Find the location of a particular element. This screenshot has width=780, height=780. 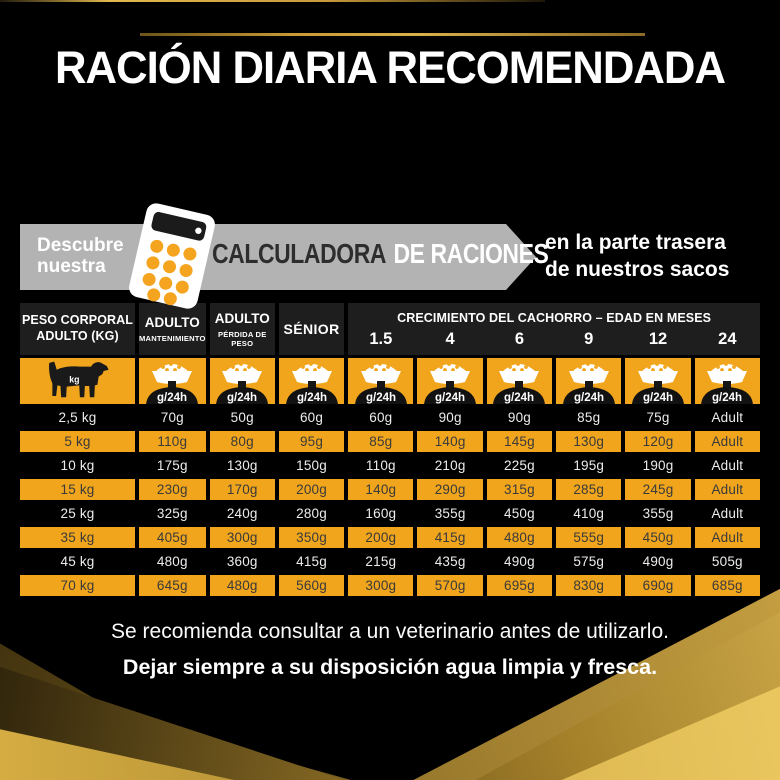

growth-month-label: 9 is located at coordinates (589, 338).